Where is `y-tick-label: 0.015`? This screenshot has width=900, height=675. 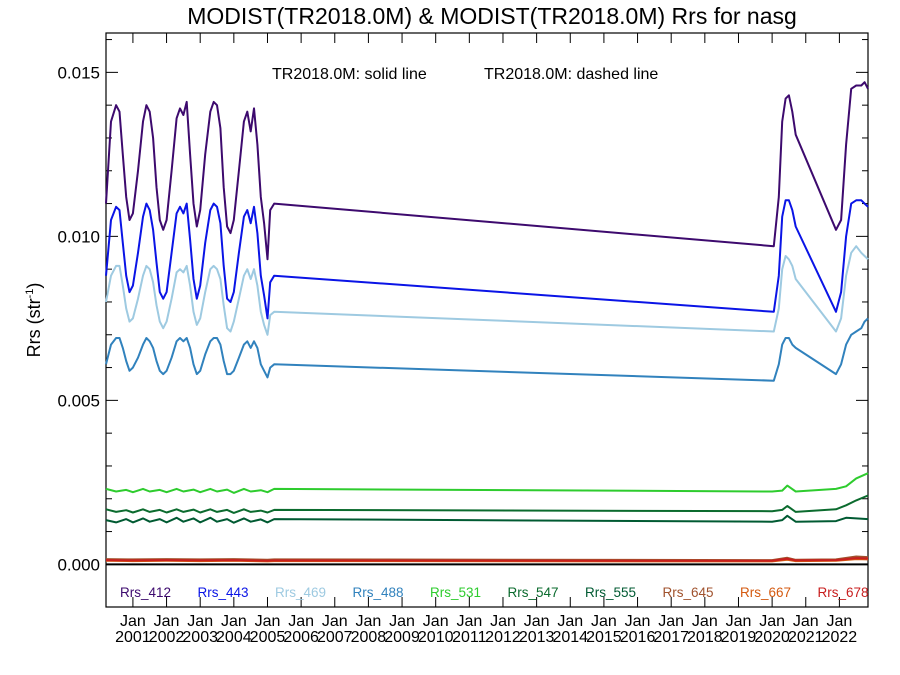
y-tick-label: 0.015 is located at coordinates (78, 72).